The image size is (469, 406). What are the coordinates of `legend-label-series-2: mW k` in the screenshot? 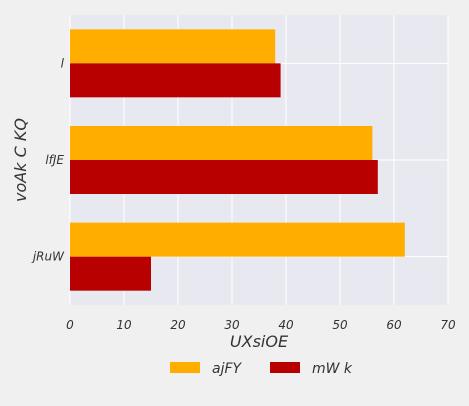 It's located at (332, 369).